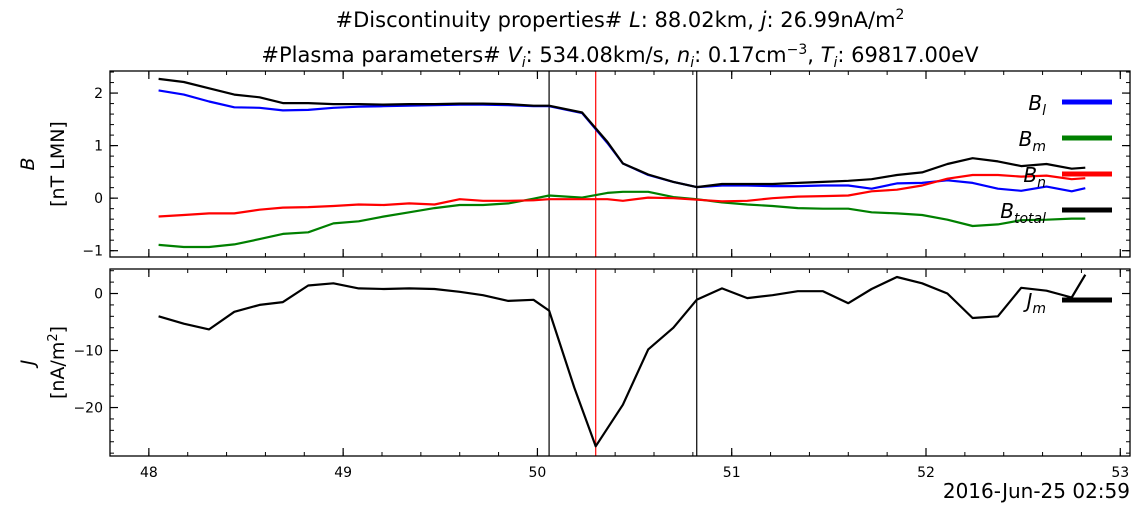 This screenshot has width=1135, height=508. What do you see at coordinates (1034, 177) in the screenshot?
I see `legend-label-Bn: Bn` at bounding box center [1034, 177].